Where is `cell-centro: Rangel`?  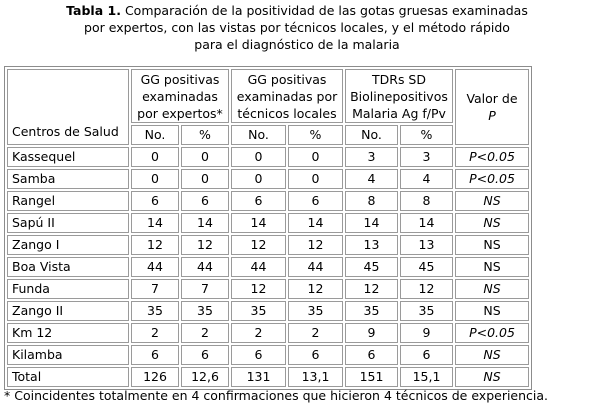 cell-centro: Rangel is located at coordinates (68, 201).